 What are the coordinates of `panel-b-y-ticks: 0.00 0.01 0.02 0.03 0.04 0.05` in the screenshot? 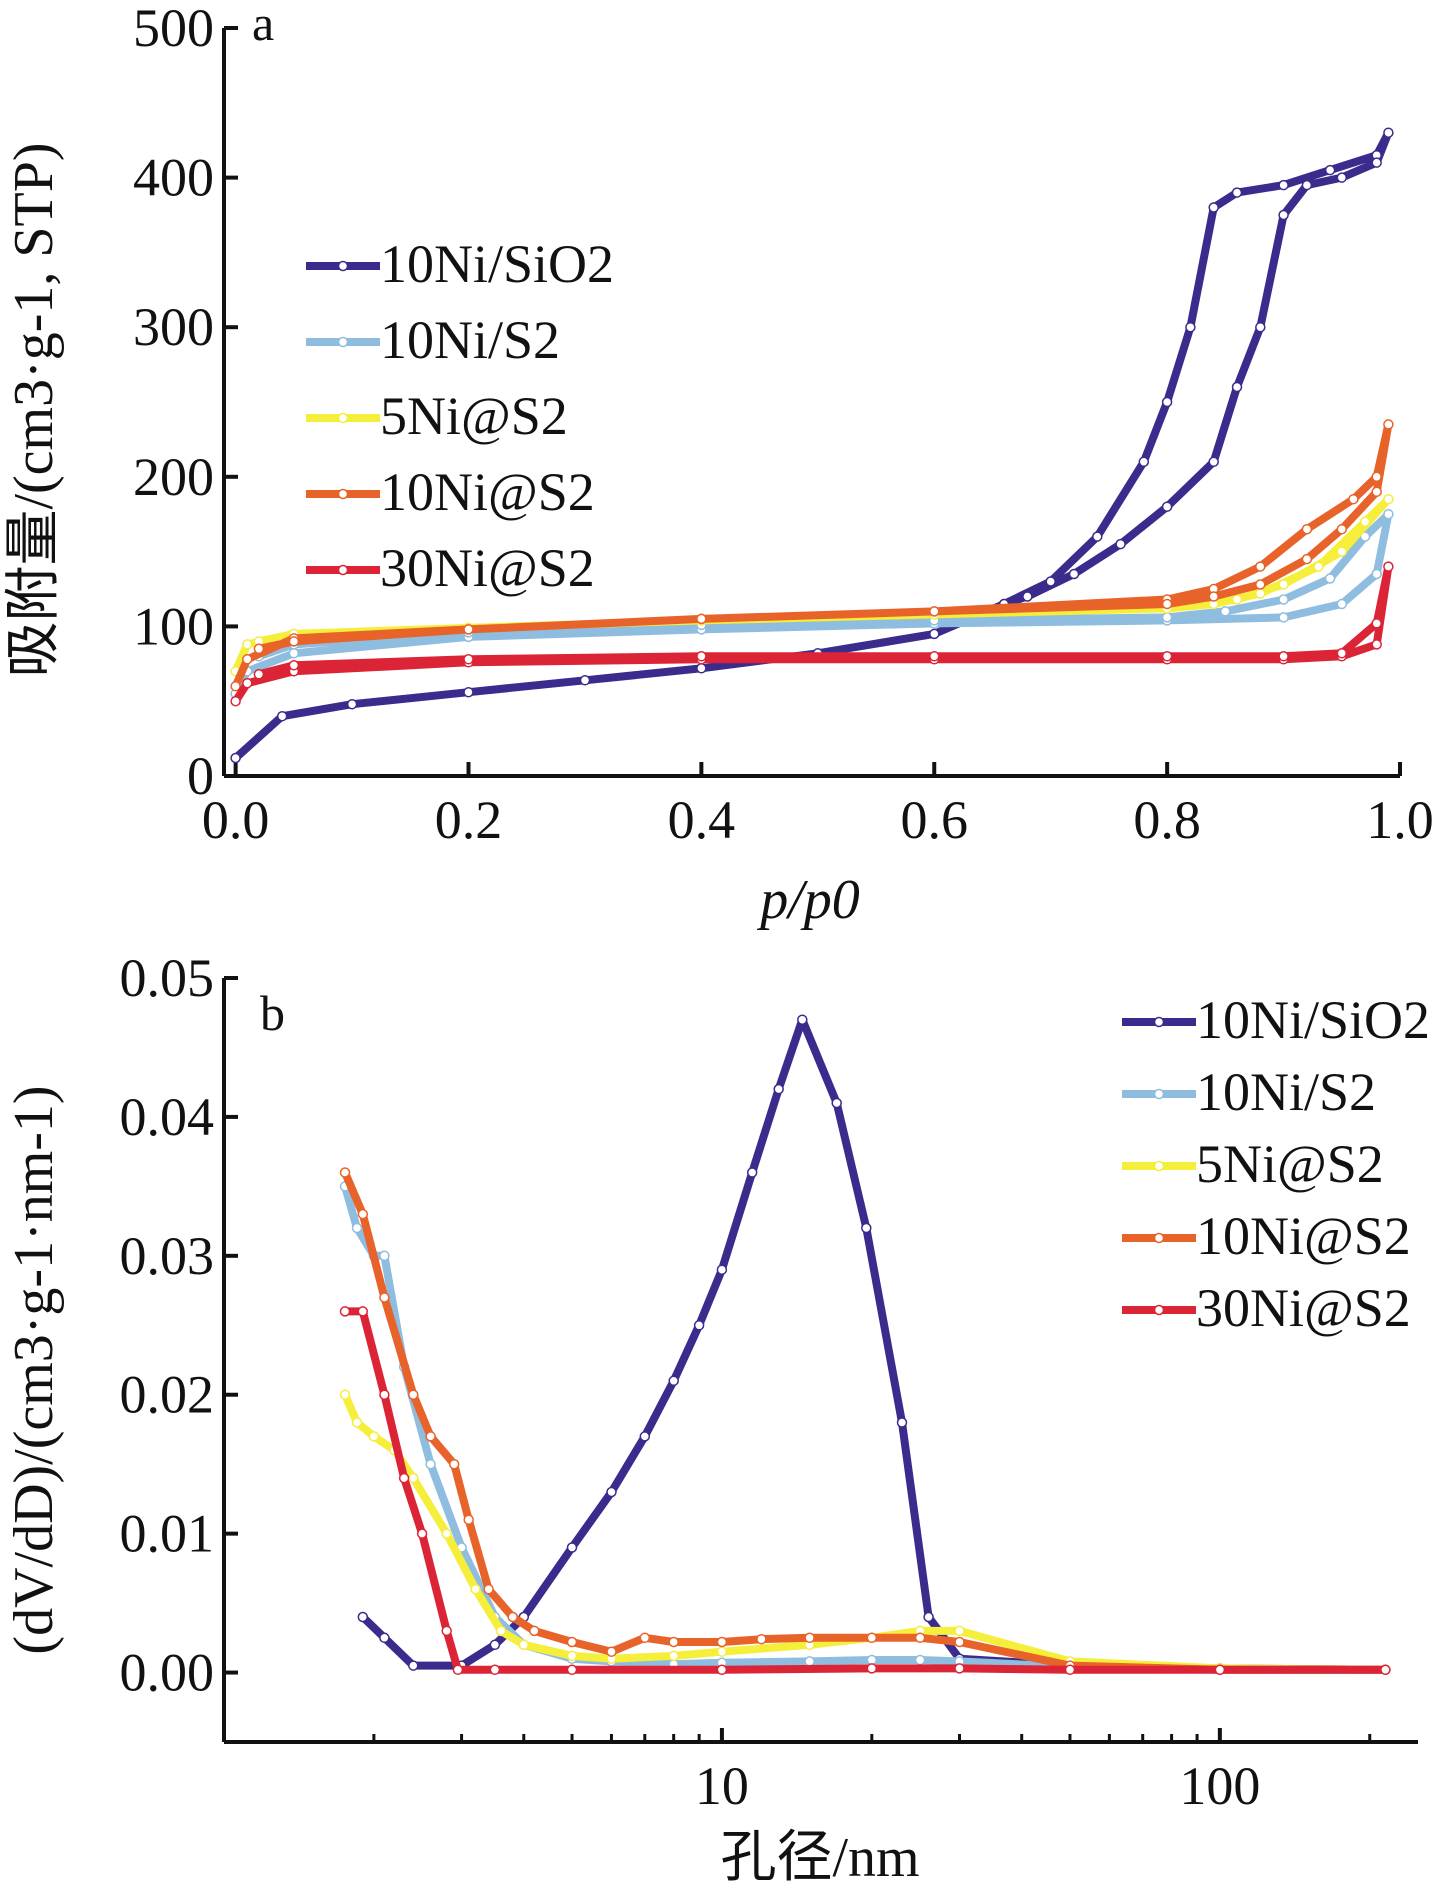 It's located at (179, 1325).